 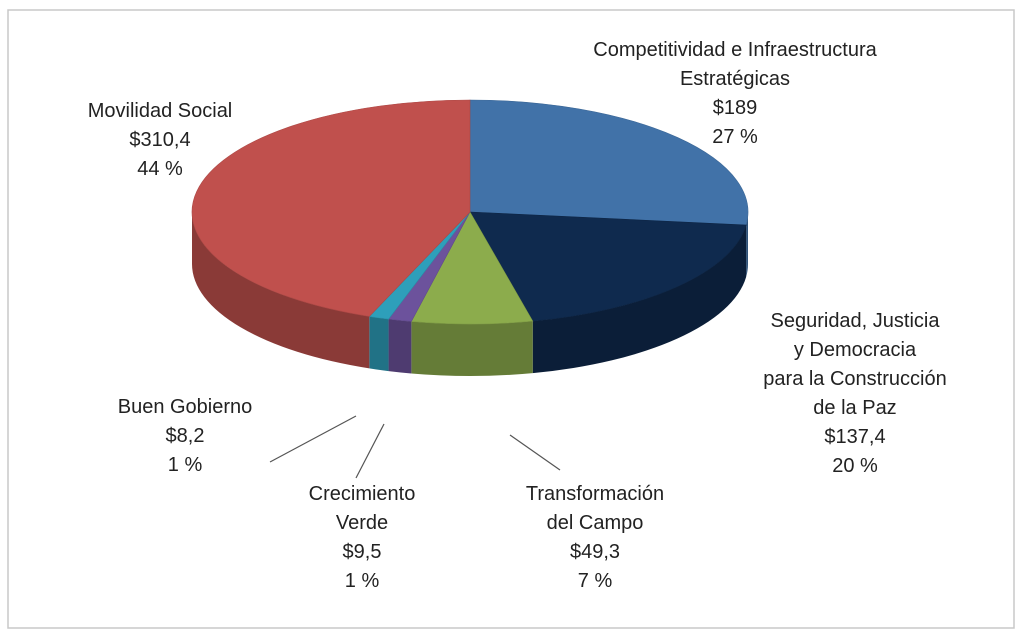 I want to click on slice-label: Movilidad Social $310,4 44 %, so click(x=160, y=140).